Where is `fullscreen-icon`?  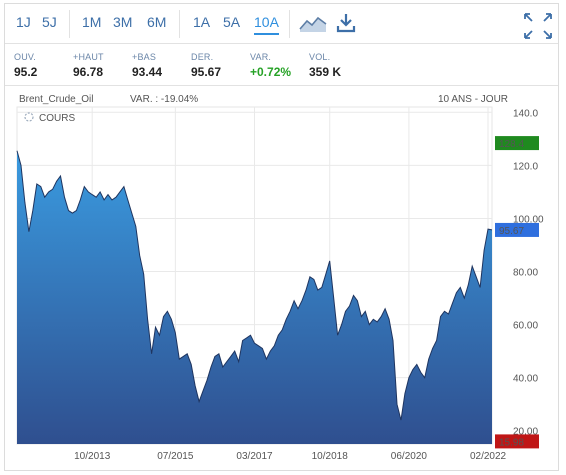 fullscreen-icon is located at coordinates (538, 28).